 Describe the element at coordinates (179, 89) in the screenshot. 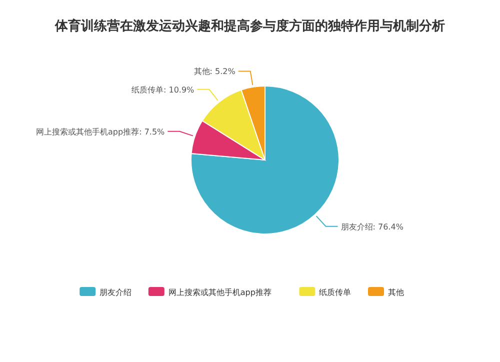

I see `data-label: : 10.9%` at that location.